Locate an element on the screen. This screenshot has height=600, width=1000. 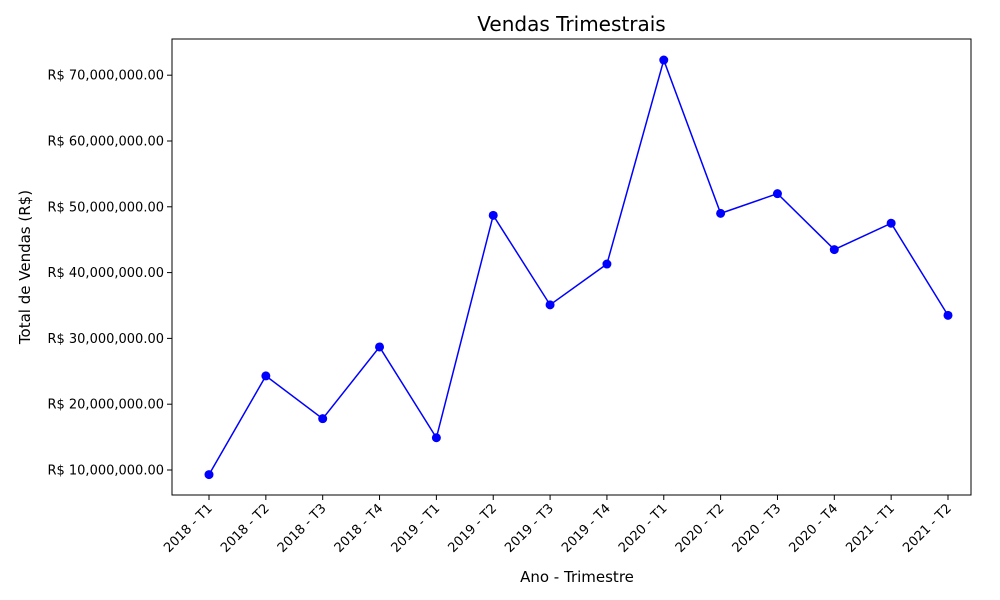
y-tick-label: R$ 20,000,000.00 is located at coordinates (105, 405).